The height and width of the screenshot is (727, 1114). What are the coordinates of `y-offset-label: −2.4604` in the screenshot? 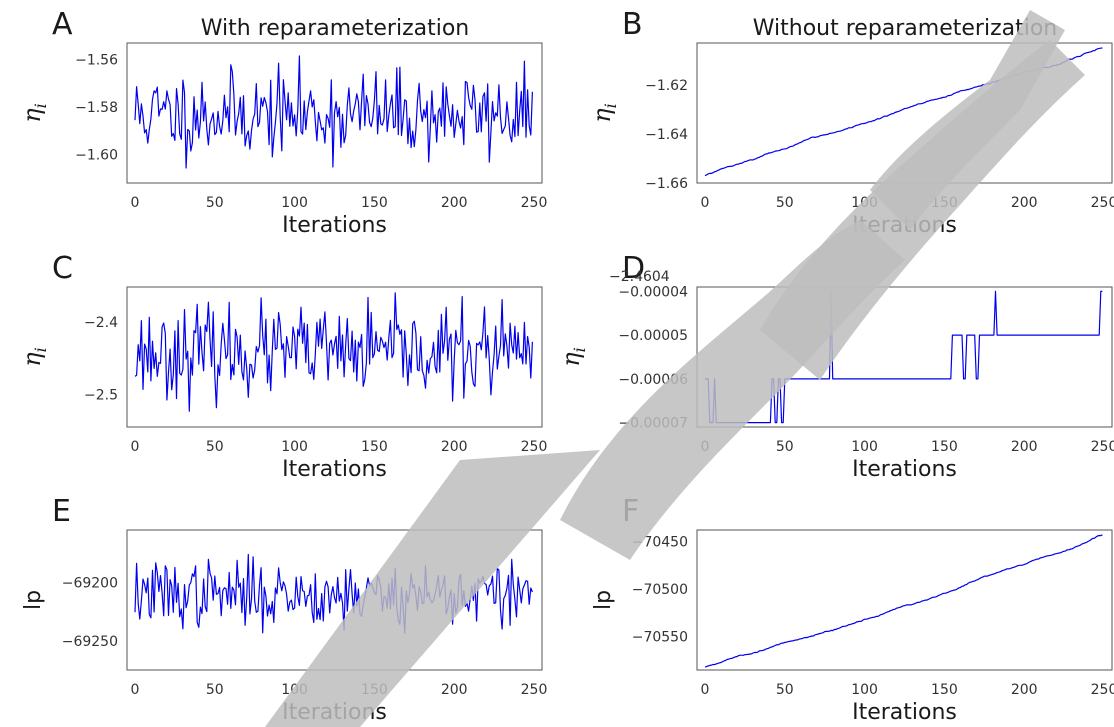 It's located at (639, 277).